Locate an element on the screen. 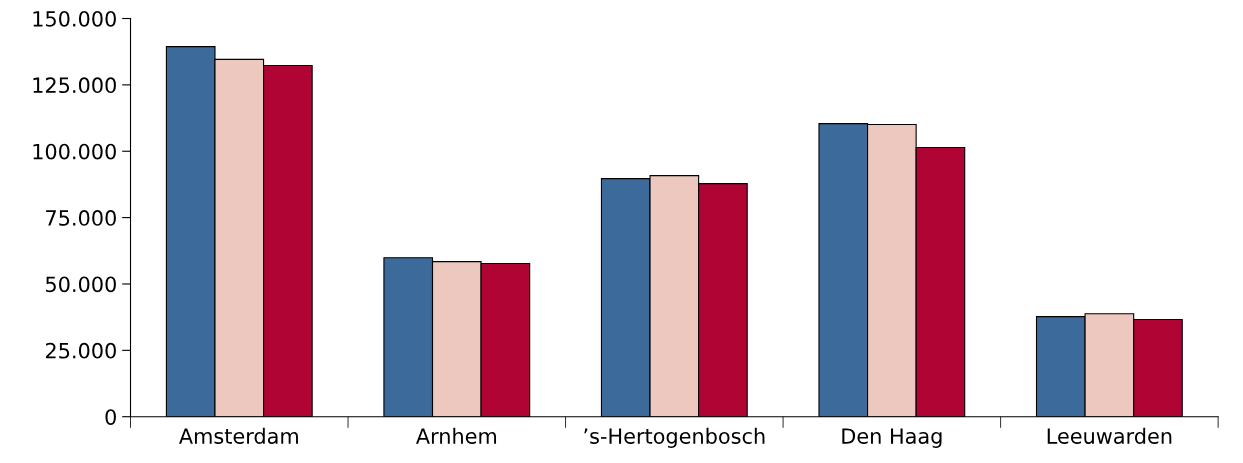  x-tick-label: Den Haag is located at coordinates (892, 438).